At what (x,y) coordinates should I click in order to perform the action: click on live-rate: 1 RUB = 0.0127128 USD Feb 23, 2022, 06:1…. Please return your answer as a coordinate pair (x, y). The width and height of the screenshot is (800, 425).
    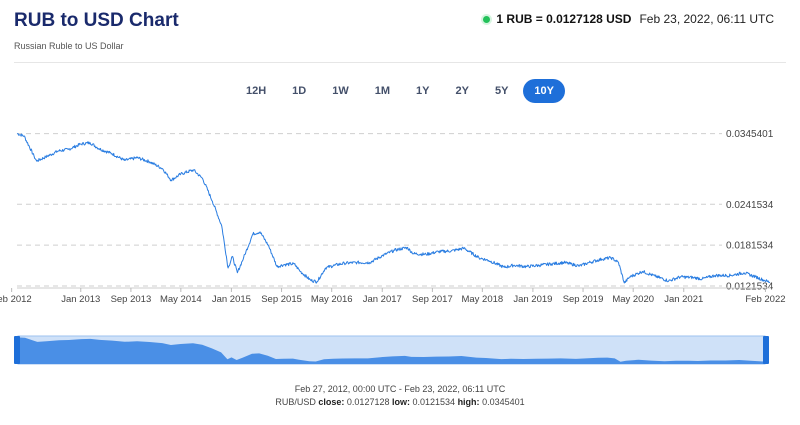
    Looking at the image, I should click on (628, 19).